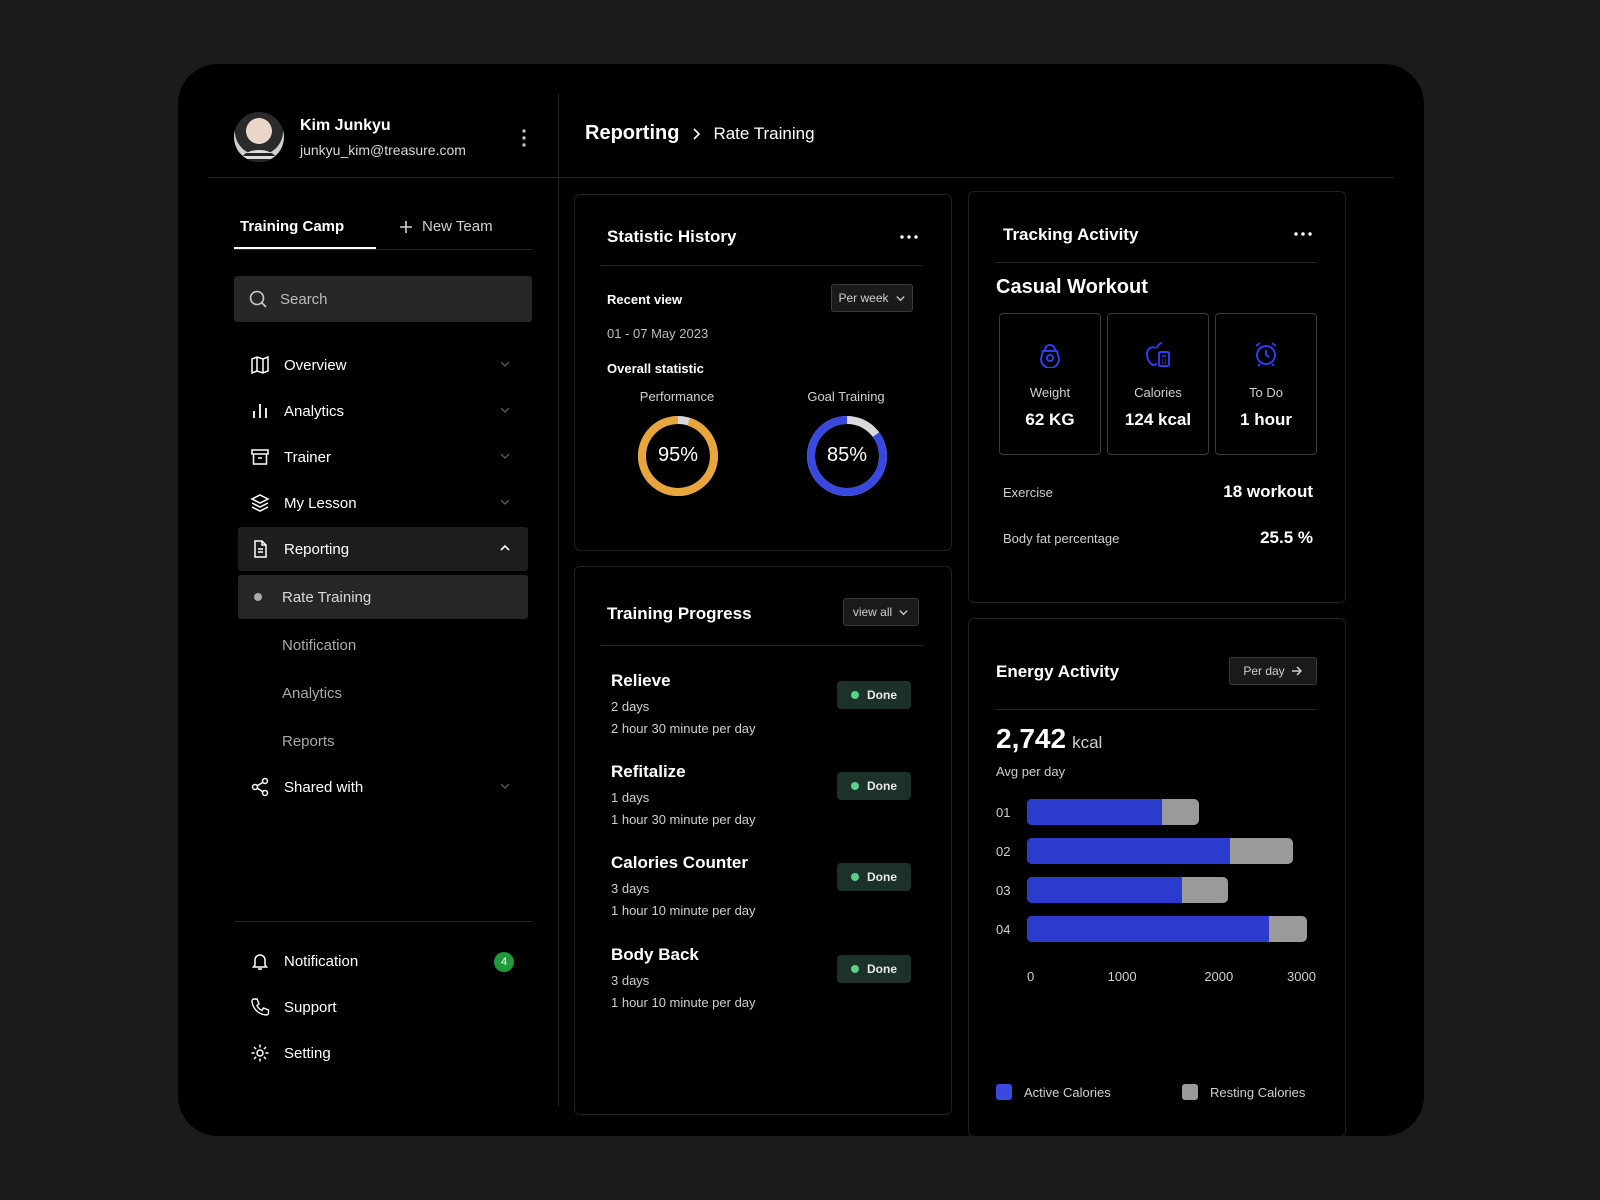  What do you see at coordinates (1050, 419) in the screenshot?
I see `stat-value: 62 KG` at bounding box center [1050, 419].